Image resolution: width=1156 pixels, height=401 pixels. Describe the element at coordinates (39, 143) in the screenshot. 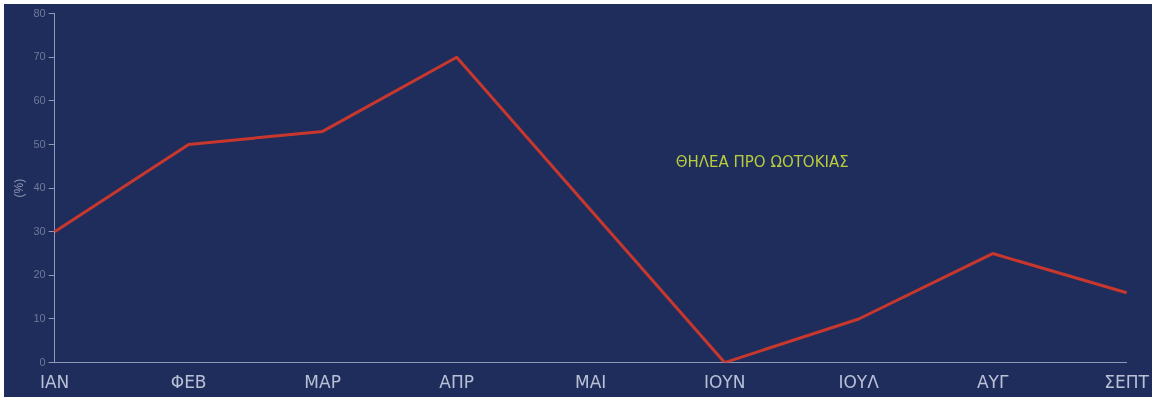

I see `y-tick-label: 50` at that location.